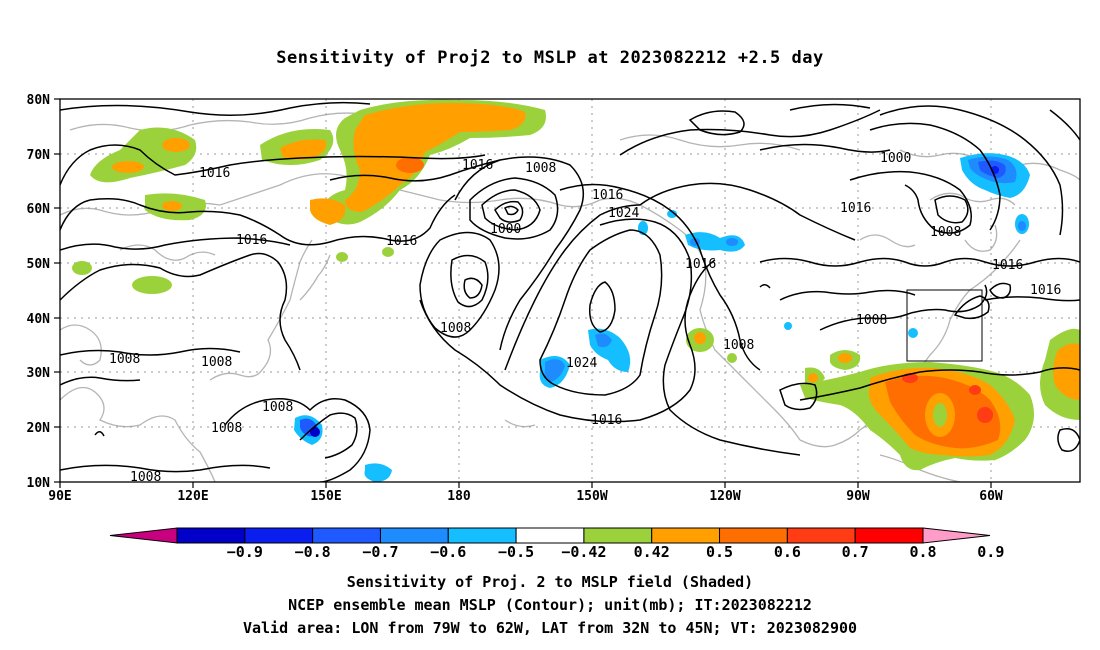  Describe the element at coordinates (855, 552) in the screenshot. I see `colorbar-label: 0.7` at that location.